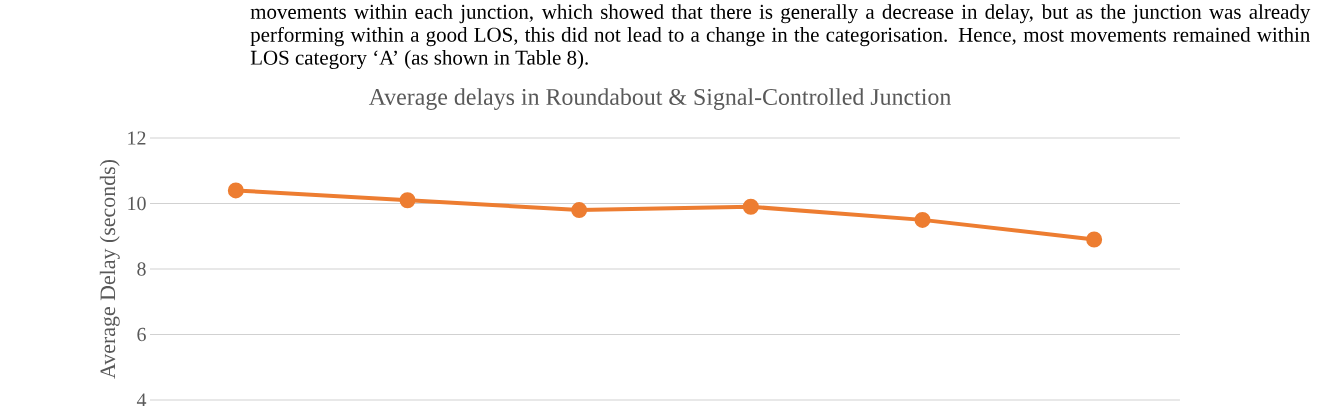  Describe the element at coordinates (141, 334) in the screenshot. I see `y-tick-label: 6` at that location.